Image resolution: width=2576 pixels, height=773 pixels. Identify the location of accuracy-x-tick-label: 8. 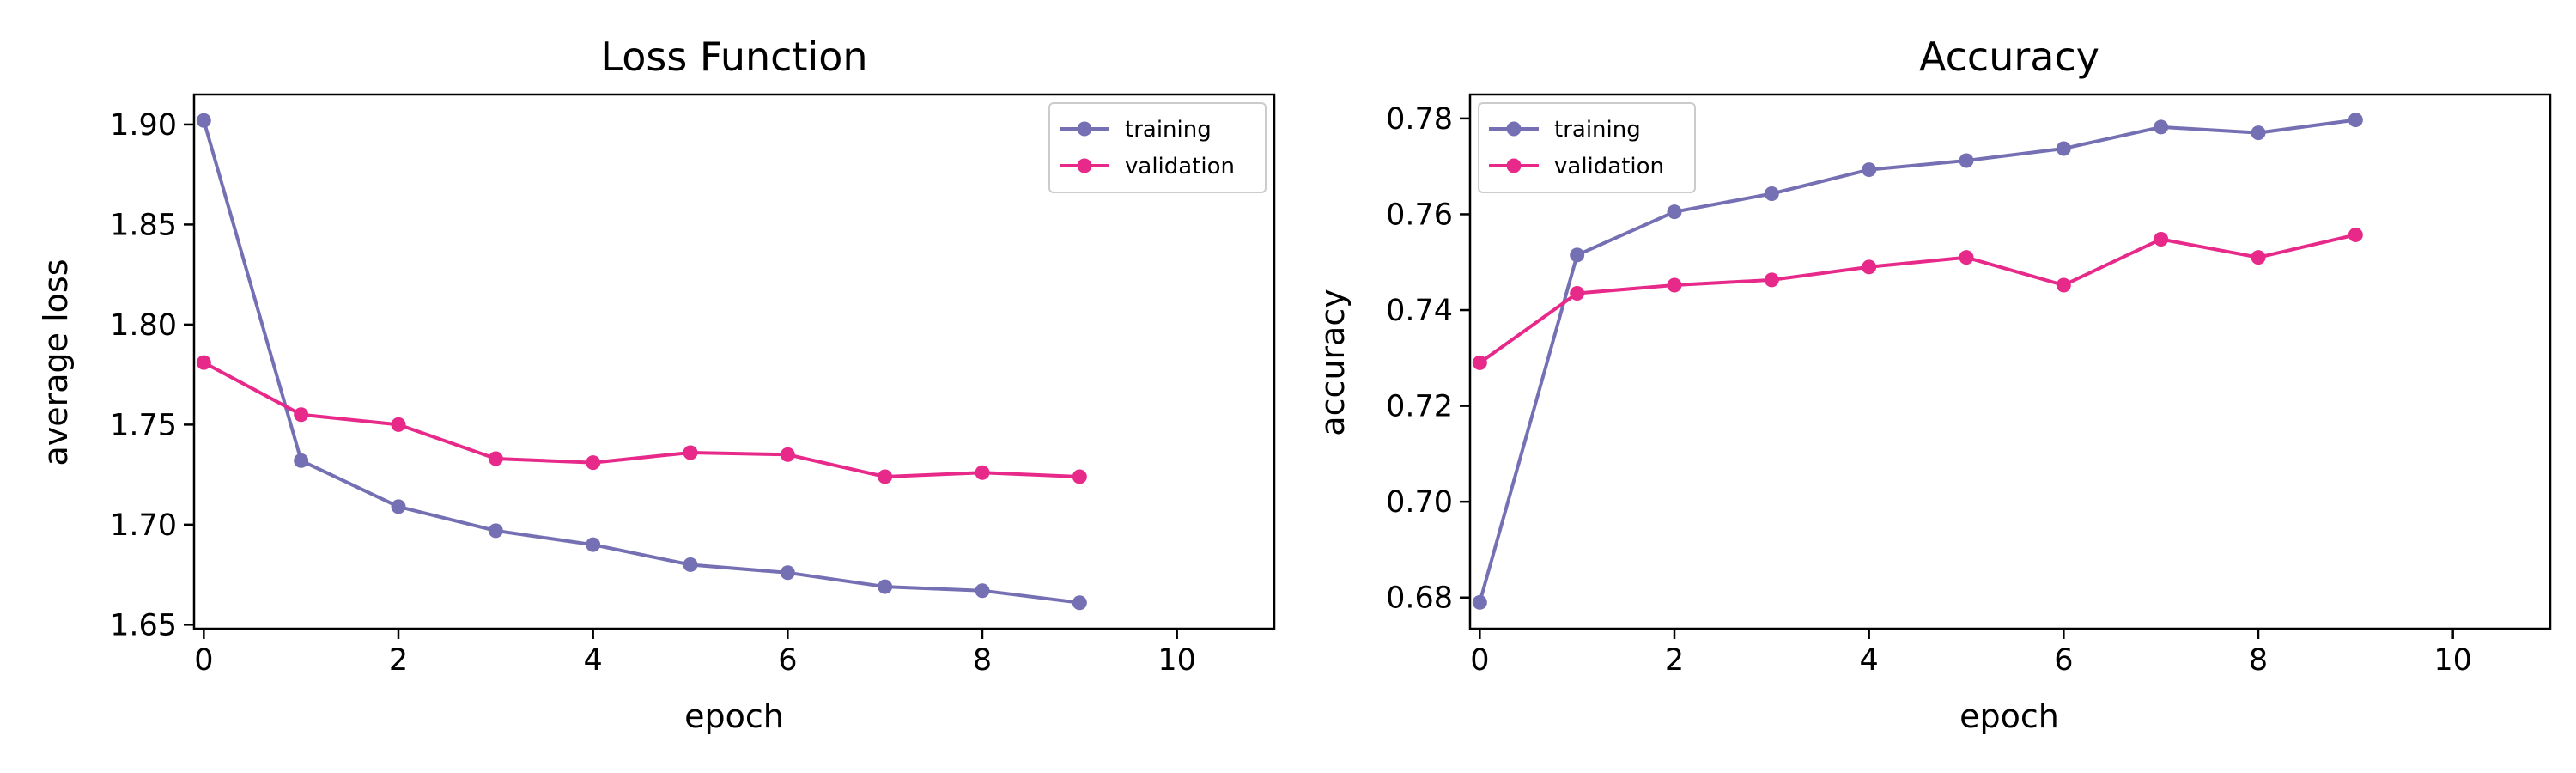
(2258, 660).